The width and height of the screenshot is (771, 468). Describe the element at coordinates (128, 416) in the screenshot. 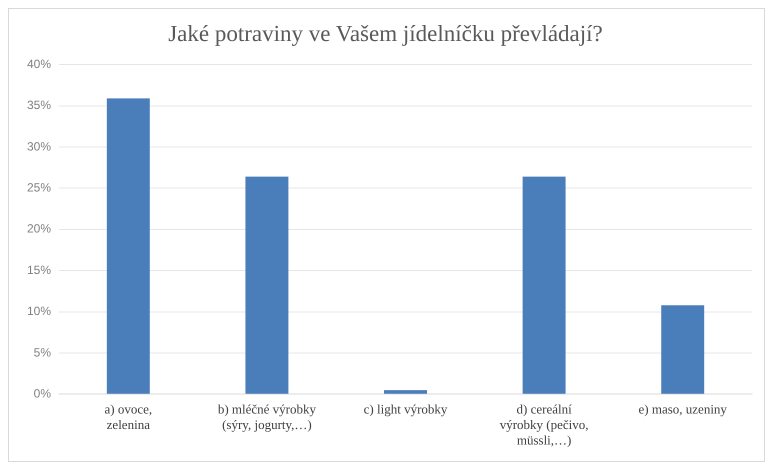

I see `x-tick-label: a) ovoce, zelenina` at that location.